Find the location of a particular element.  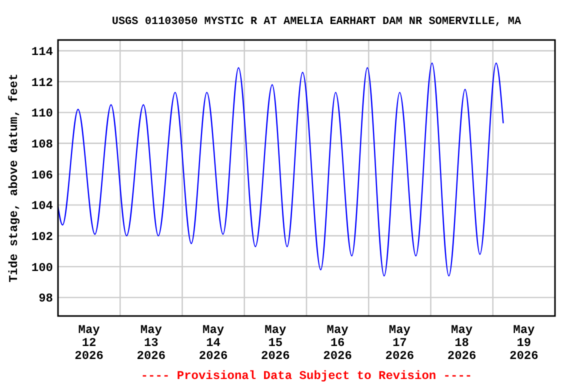

x-tick-label: May 12 2026 is located at coordinates (89, 343).